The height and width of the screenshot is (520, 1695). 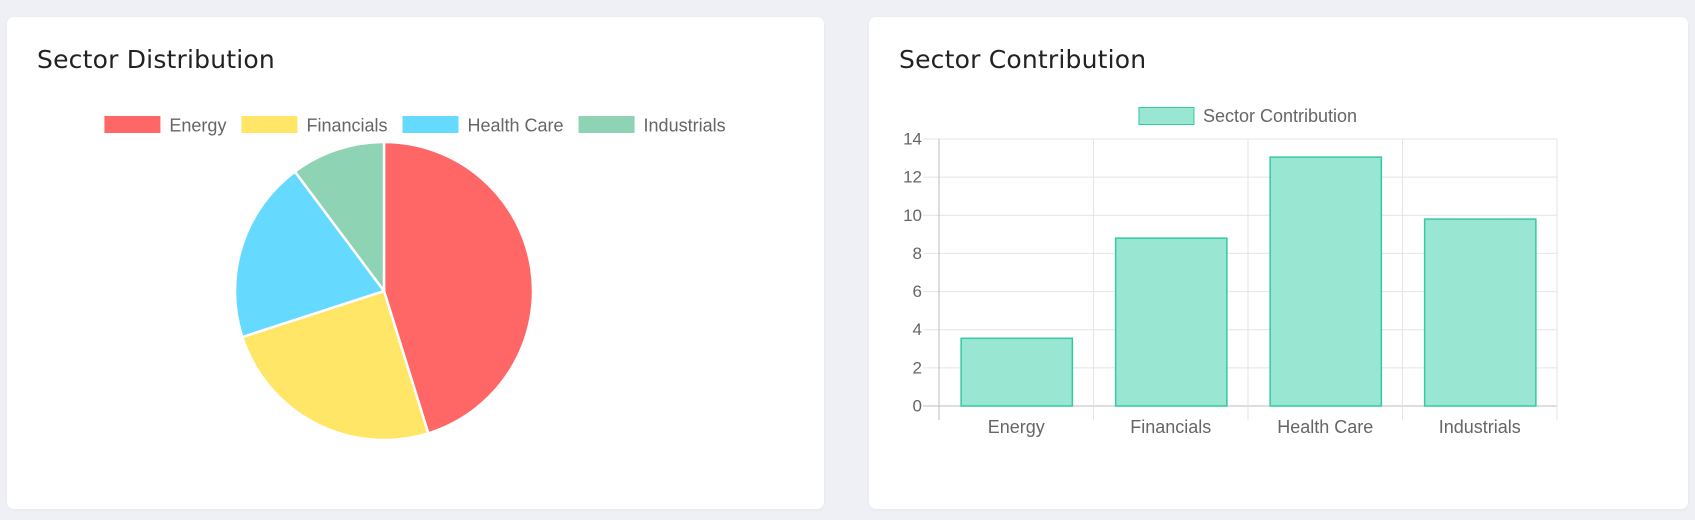 I want to click on pie-legend-item-financials: Financials, so click(x=314, y=126).